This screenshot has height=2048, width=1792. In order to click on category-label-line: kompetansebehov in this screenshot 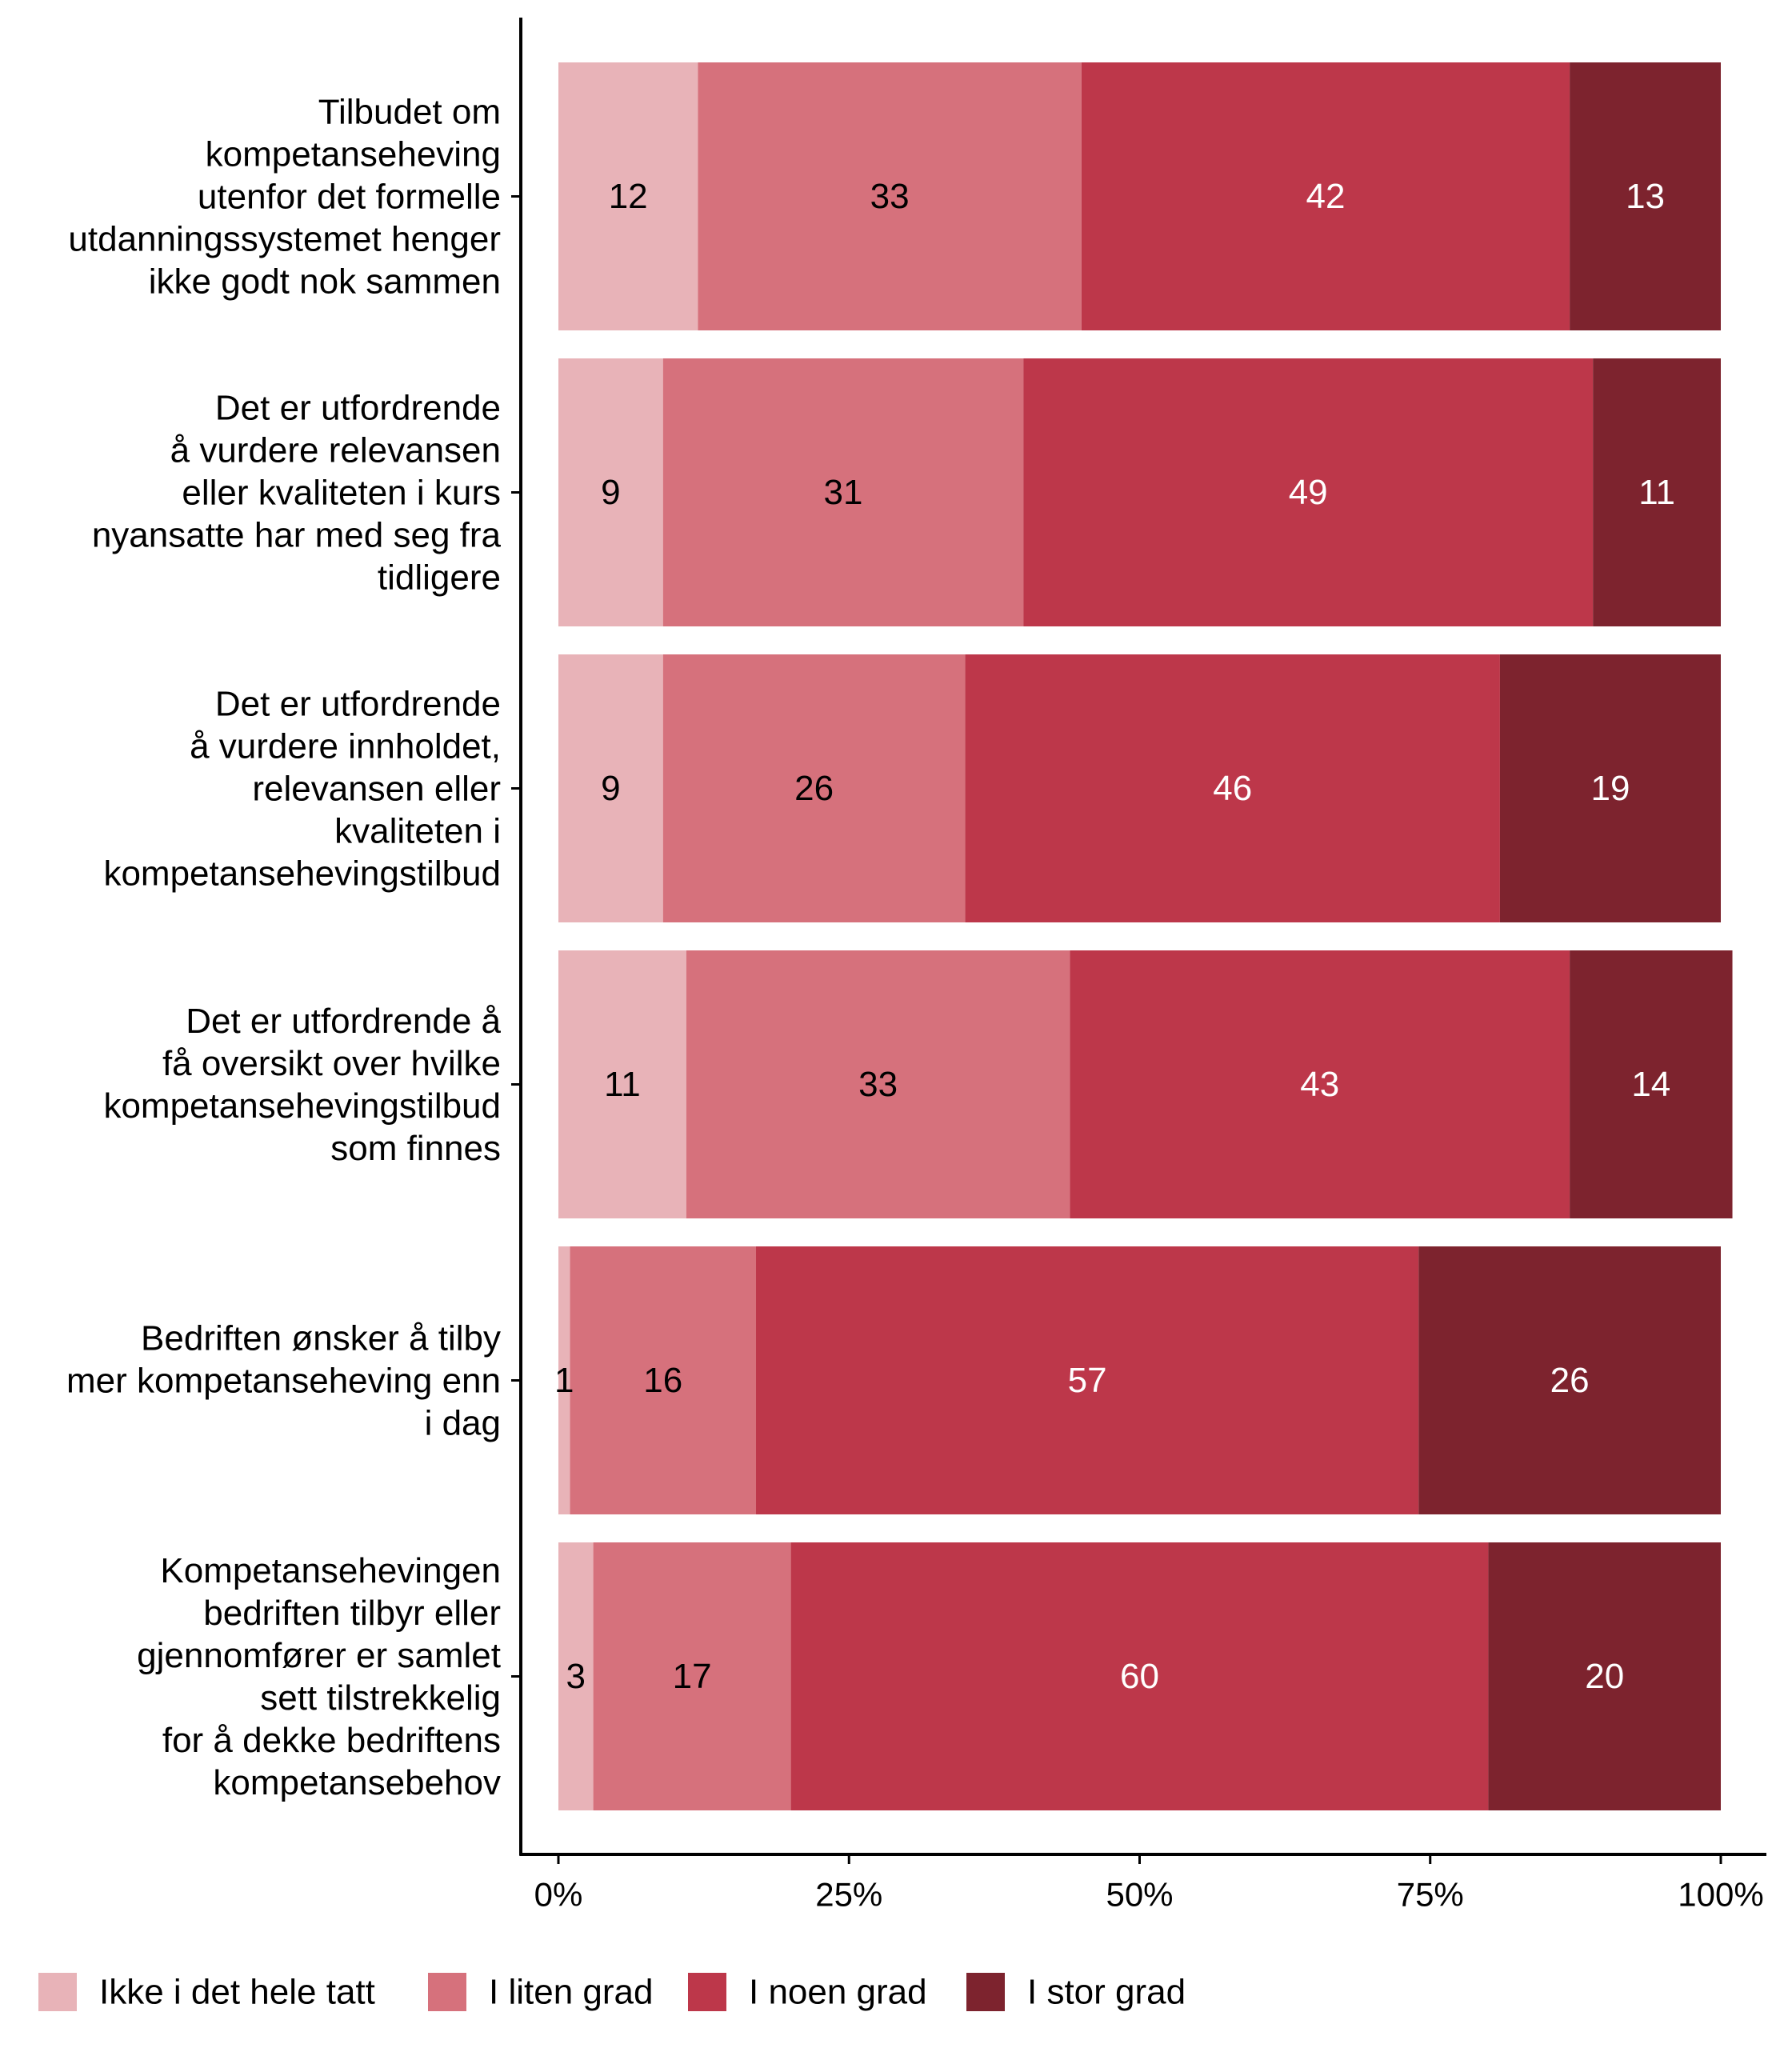, I will do `click(357, 1782)`.